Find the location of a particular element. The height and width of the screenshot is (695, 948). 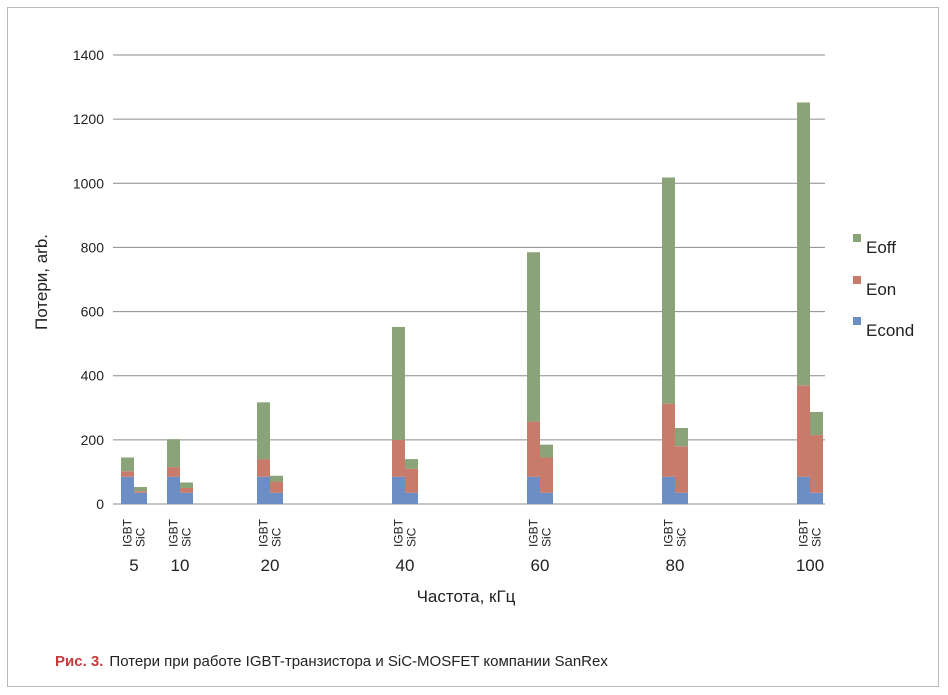

y-tick-label: 0 is located at coordinates (100, 504).